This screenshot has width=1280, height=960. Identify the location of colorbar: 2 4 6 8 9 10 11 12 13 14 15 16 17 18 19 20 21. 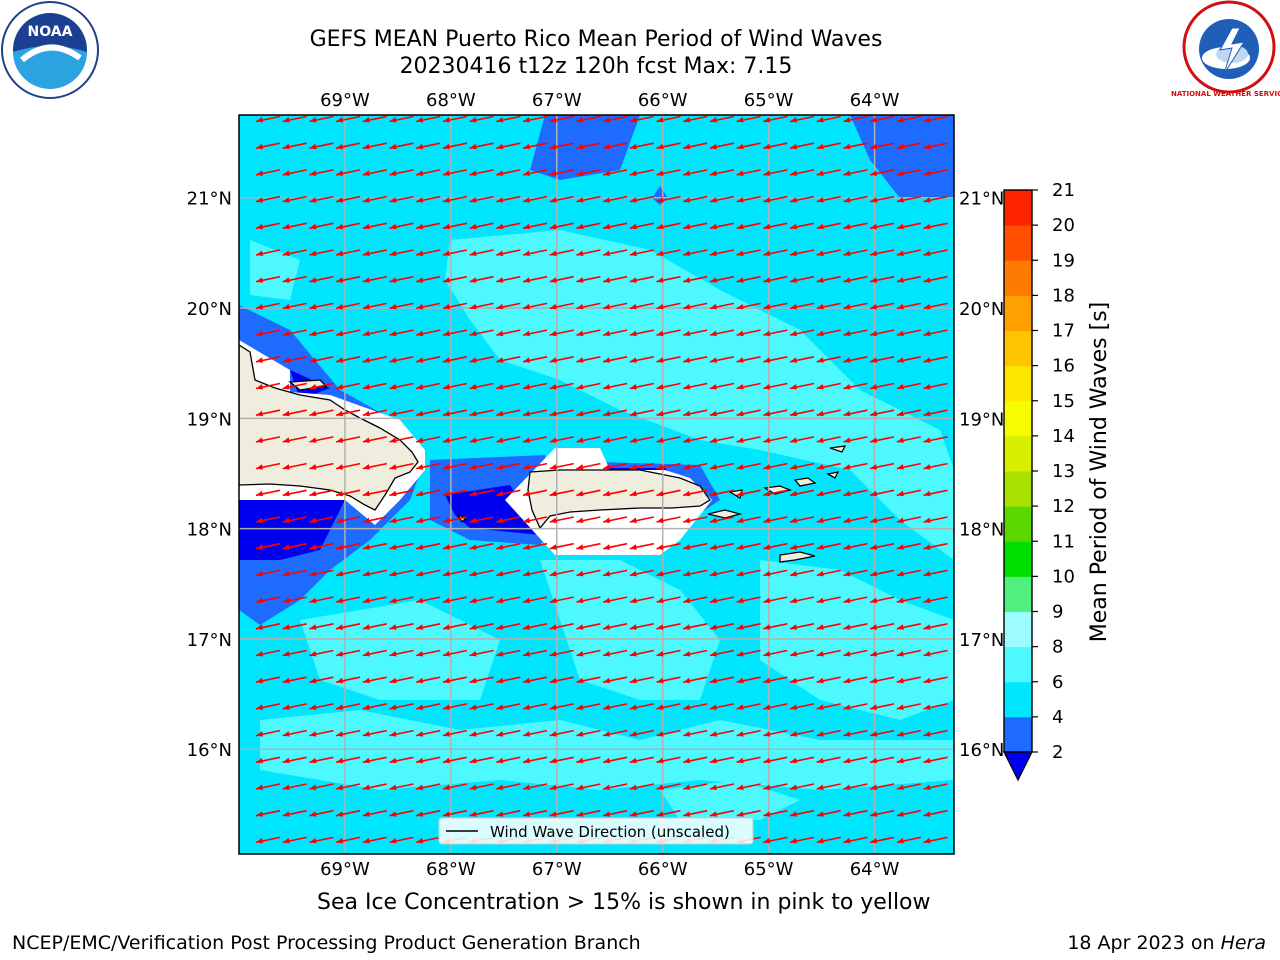
(1039, 481).